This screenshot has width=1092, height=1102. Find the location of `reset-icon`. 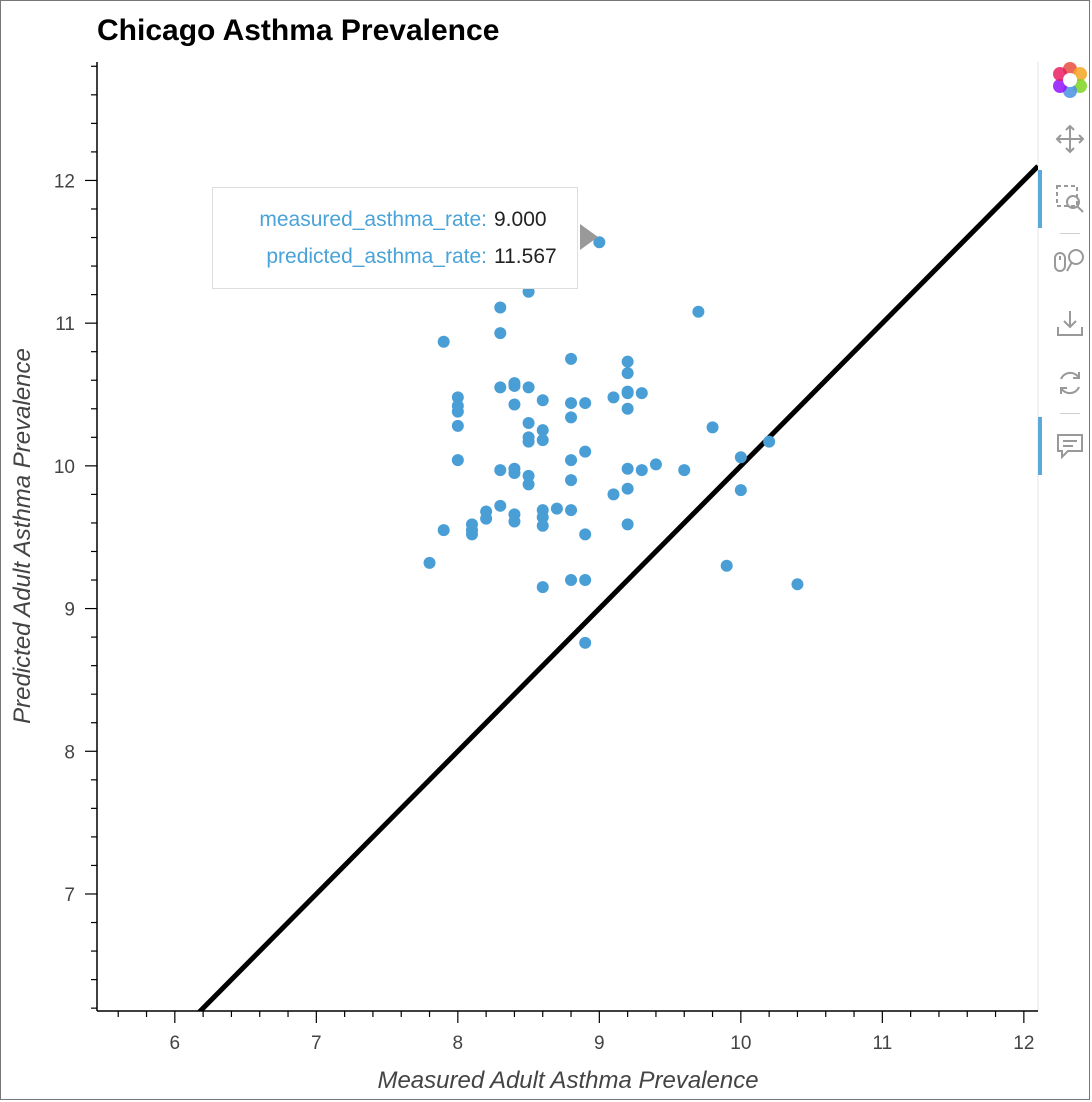

reset-icon is located at coordinates (1070, 383).